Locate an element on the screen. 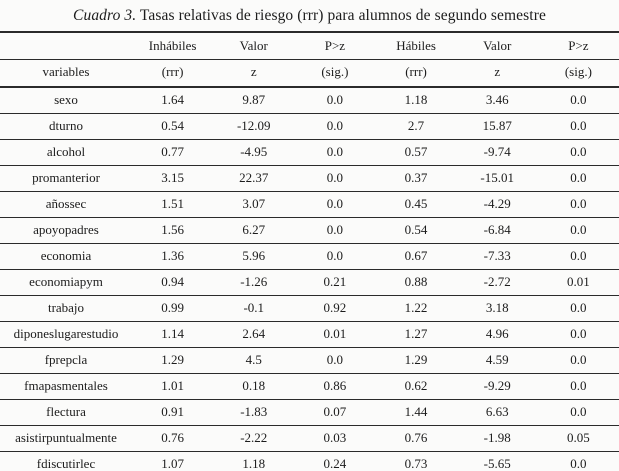 The width and height of the screenshot is (619, 471). value-cell: 4.59 is located at coordinates (497, 360).